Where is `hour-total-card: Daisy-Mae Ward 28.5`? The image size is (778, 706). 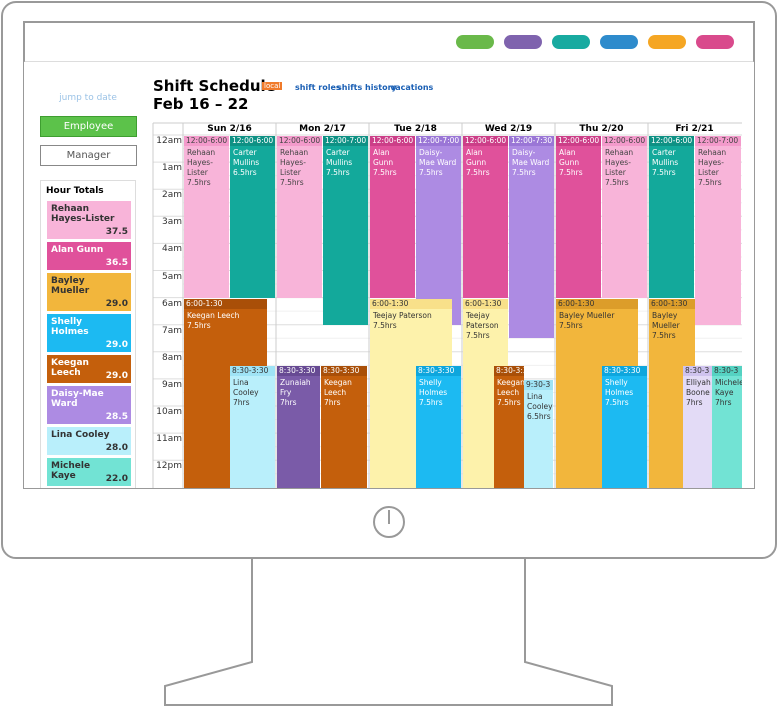 hour-total-card: Daisy-Mae Ward 28.5 is located at coordinates (89, 405).